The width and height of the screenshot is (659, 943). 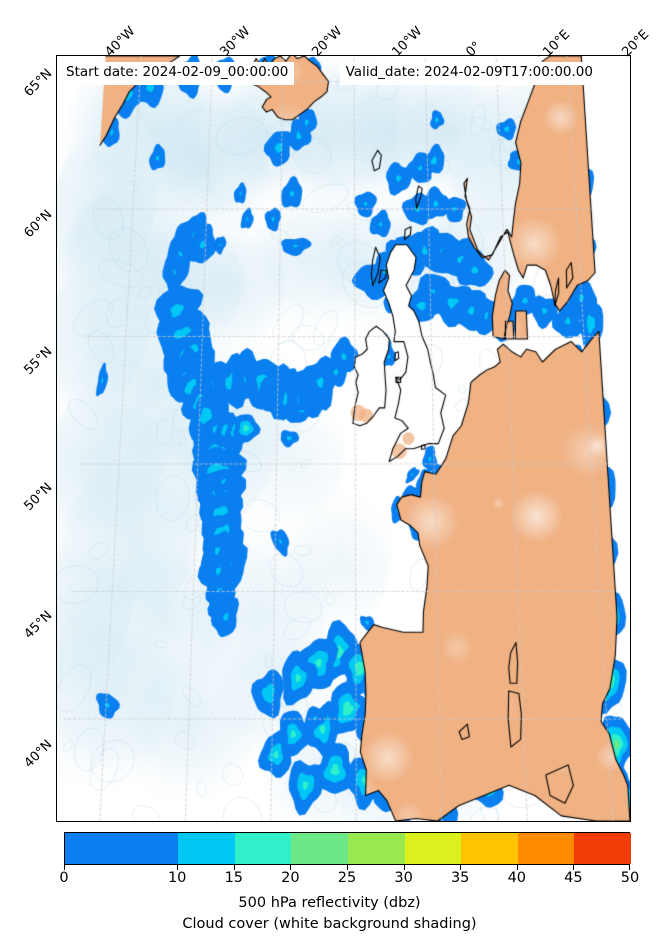 What do you see at coordinates (38, 224) in the screenshot?
I see `lat-tick-label: 60°N` at bounding box center [38, 224].